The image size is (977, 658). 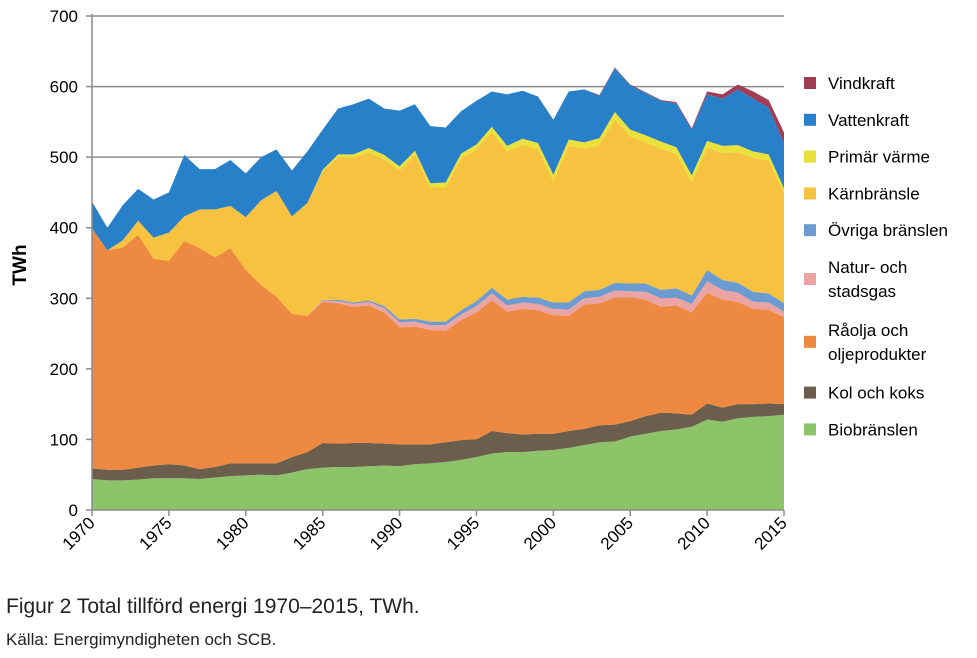 What do you see at coordinates (309, 533) in the screenshot?
I see `x-tick-label: 1985` at bounding box center [309, 533].